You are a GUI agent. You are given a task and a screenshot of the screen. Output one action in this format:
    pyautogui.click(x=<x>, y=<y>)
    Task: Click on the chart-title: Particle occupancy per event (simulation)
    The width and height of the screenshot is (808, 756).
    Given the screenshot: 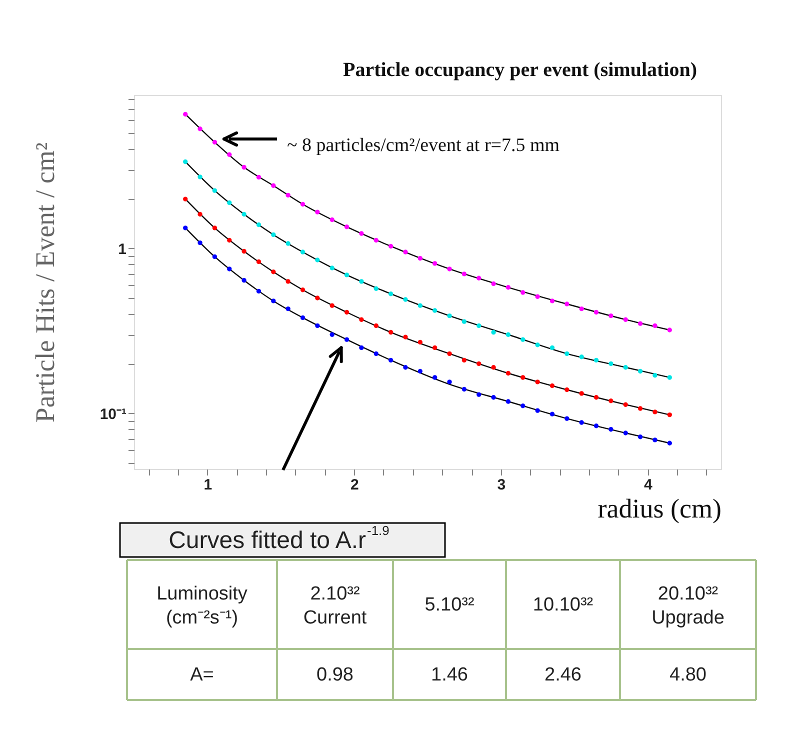 What is the action you would take?
    pyautogui.click(x=520, y=70)
    